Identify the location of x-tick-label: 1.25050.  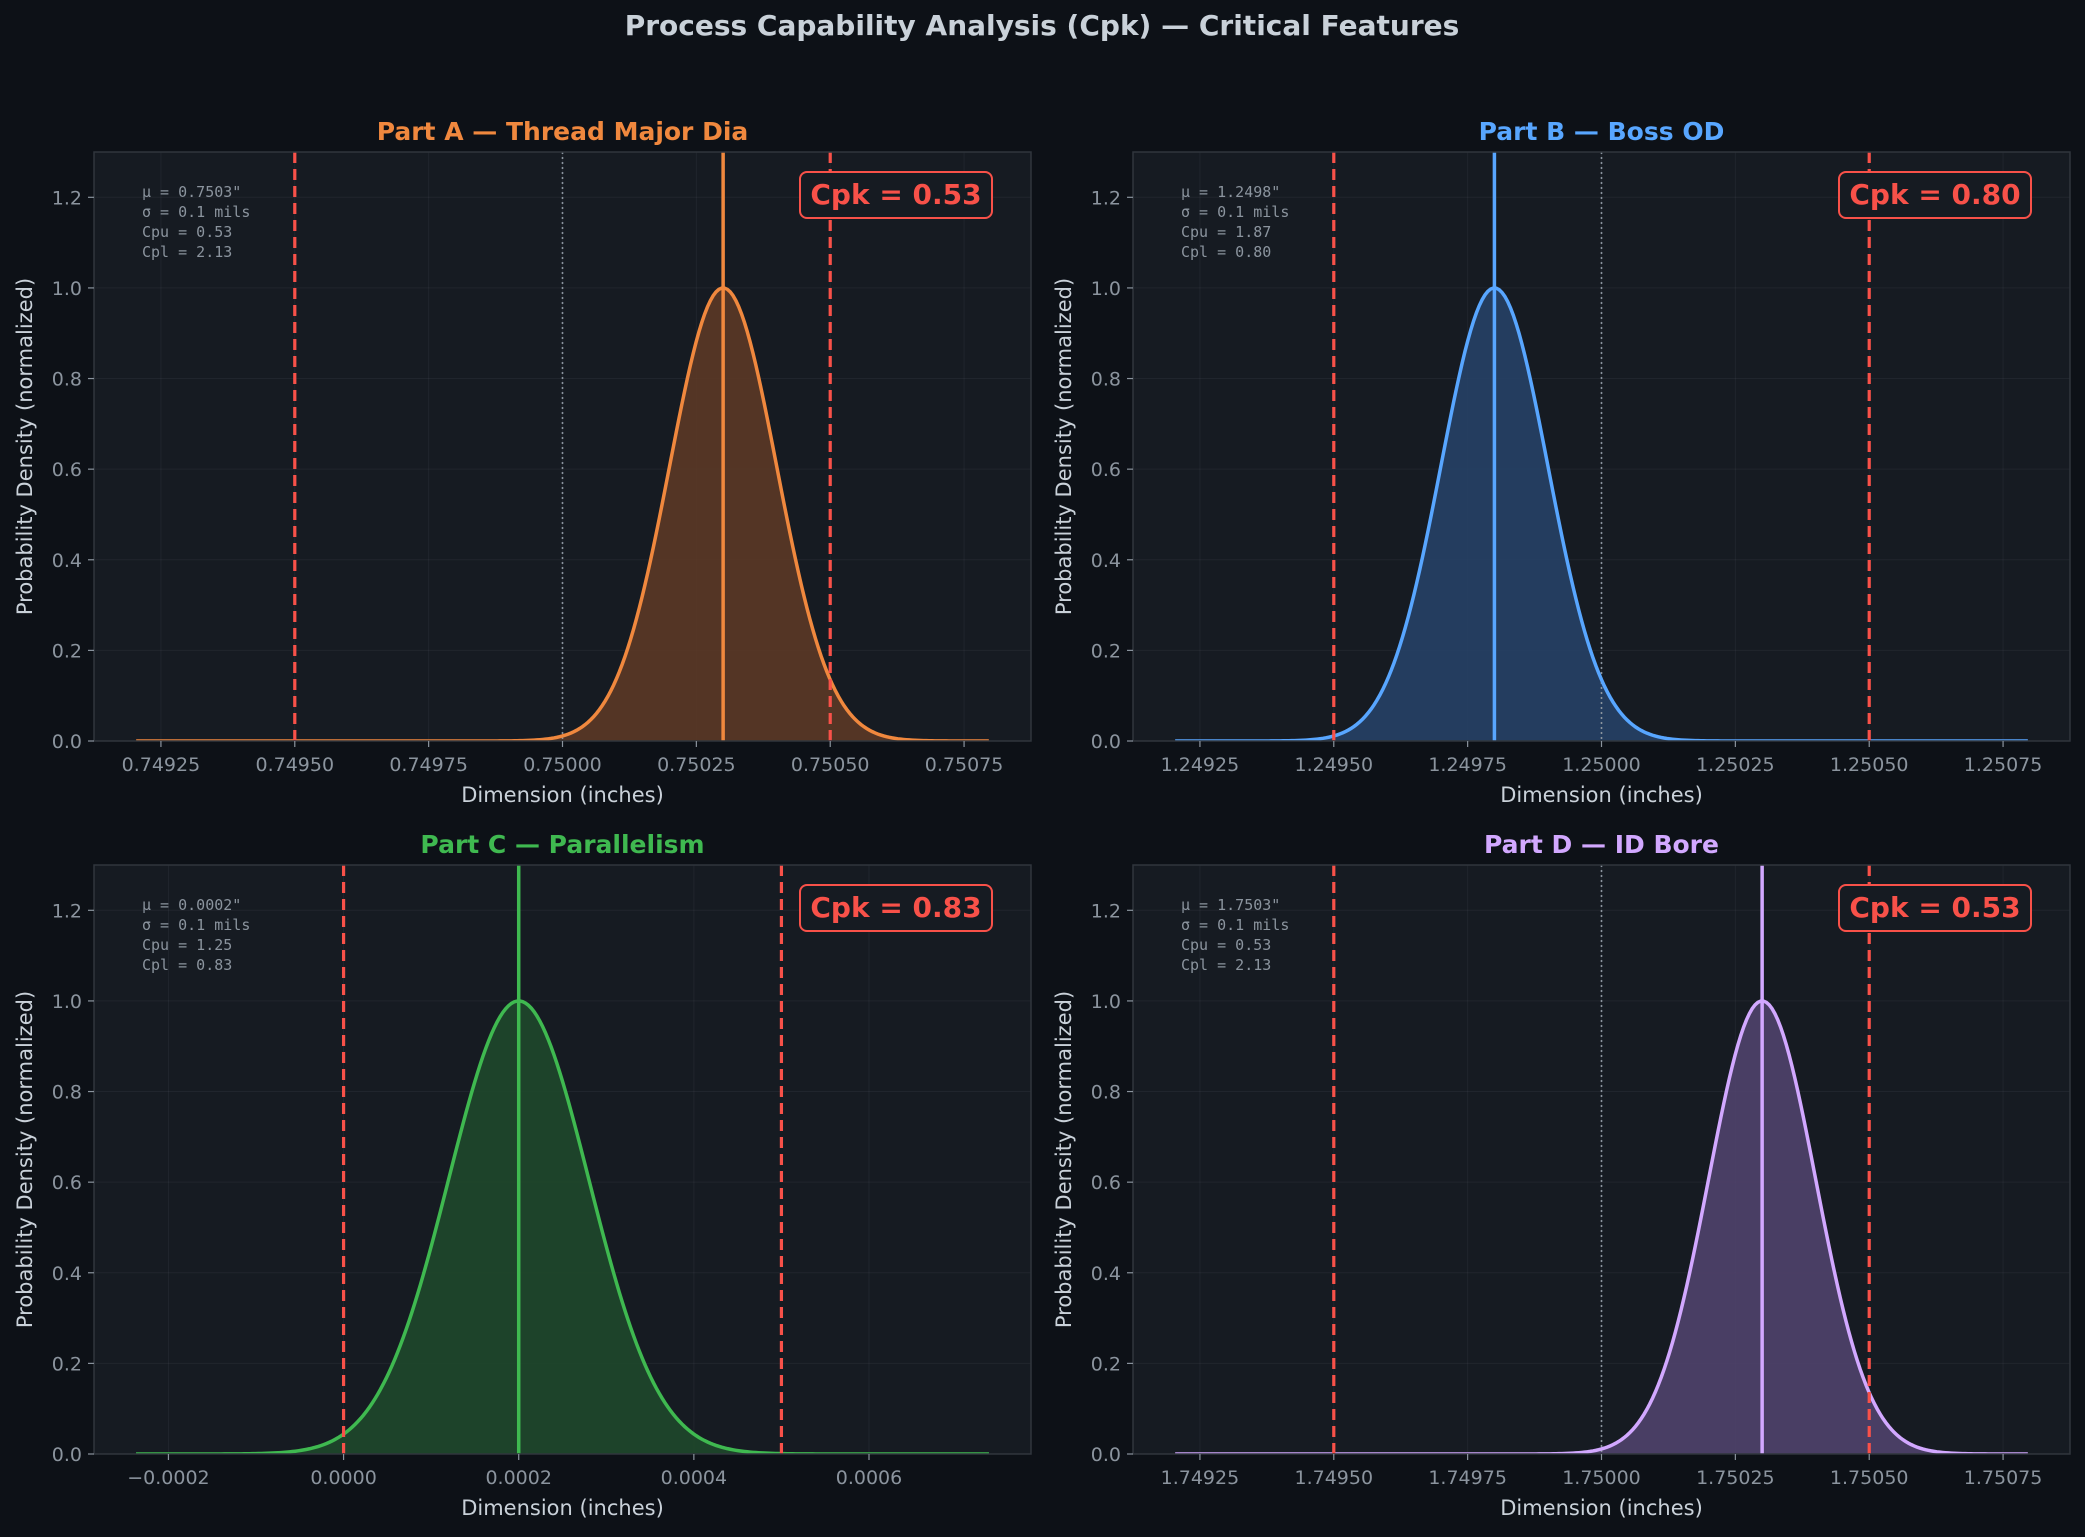
(1869, 765).